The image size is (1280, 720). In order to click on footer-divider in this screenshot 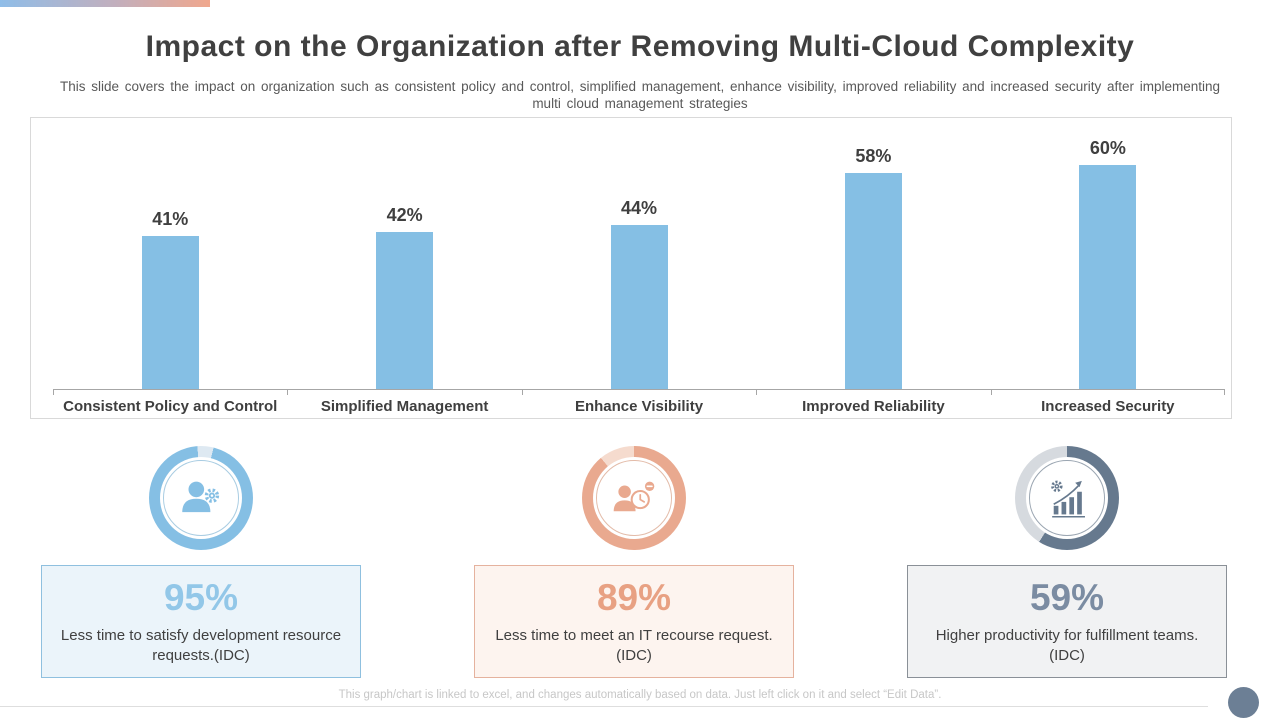, I will do `click(604, 706)`.